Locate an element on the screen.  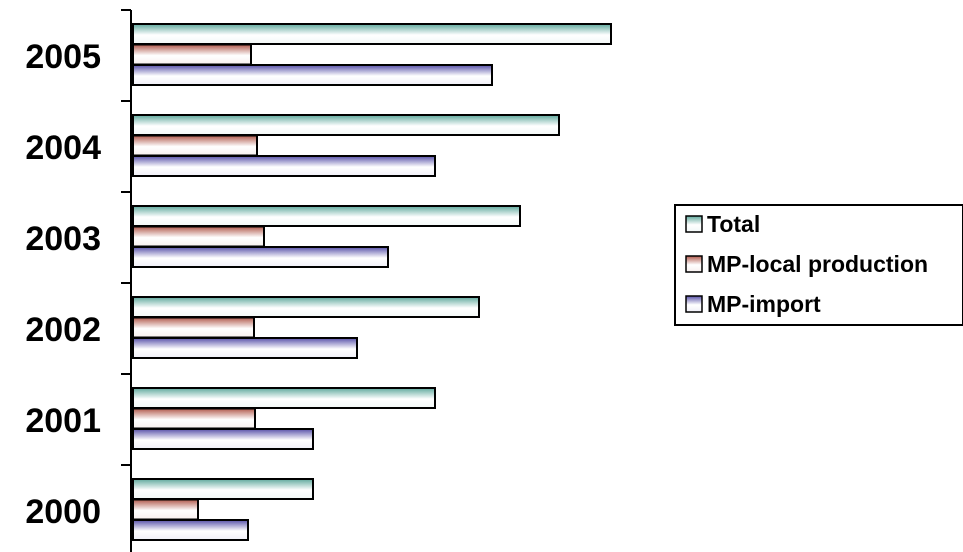
category-label-2003: 2003 is located at coordinates (63, 239).